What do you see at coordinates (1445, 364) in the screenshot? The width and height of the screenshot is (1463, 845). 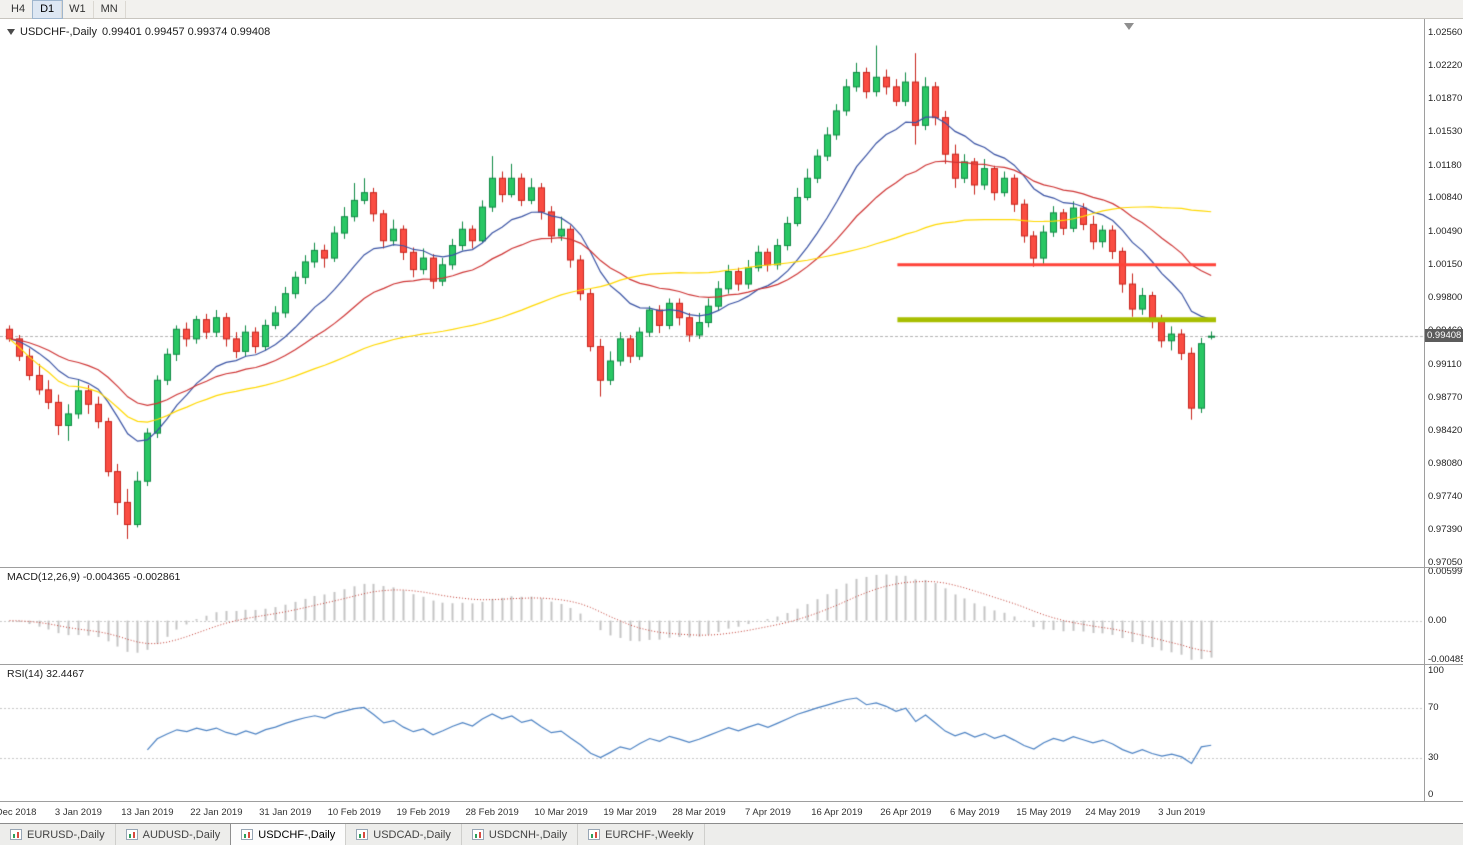 I see `price-axis-label: 0.99110` at bounding box center [1445, 364].